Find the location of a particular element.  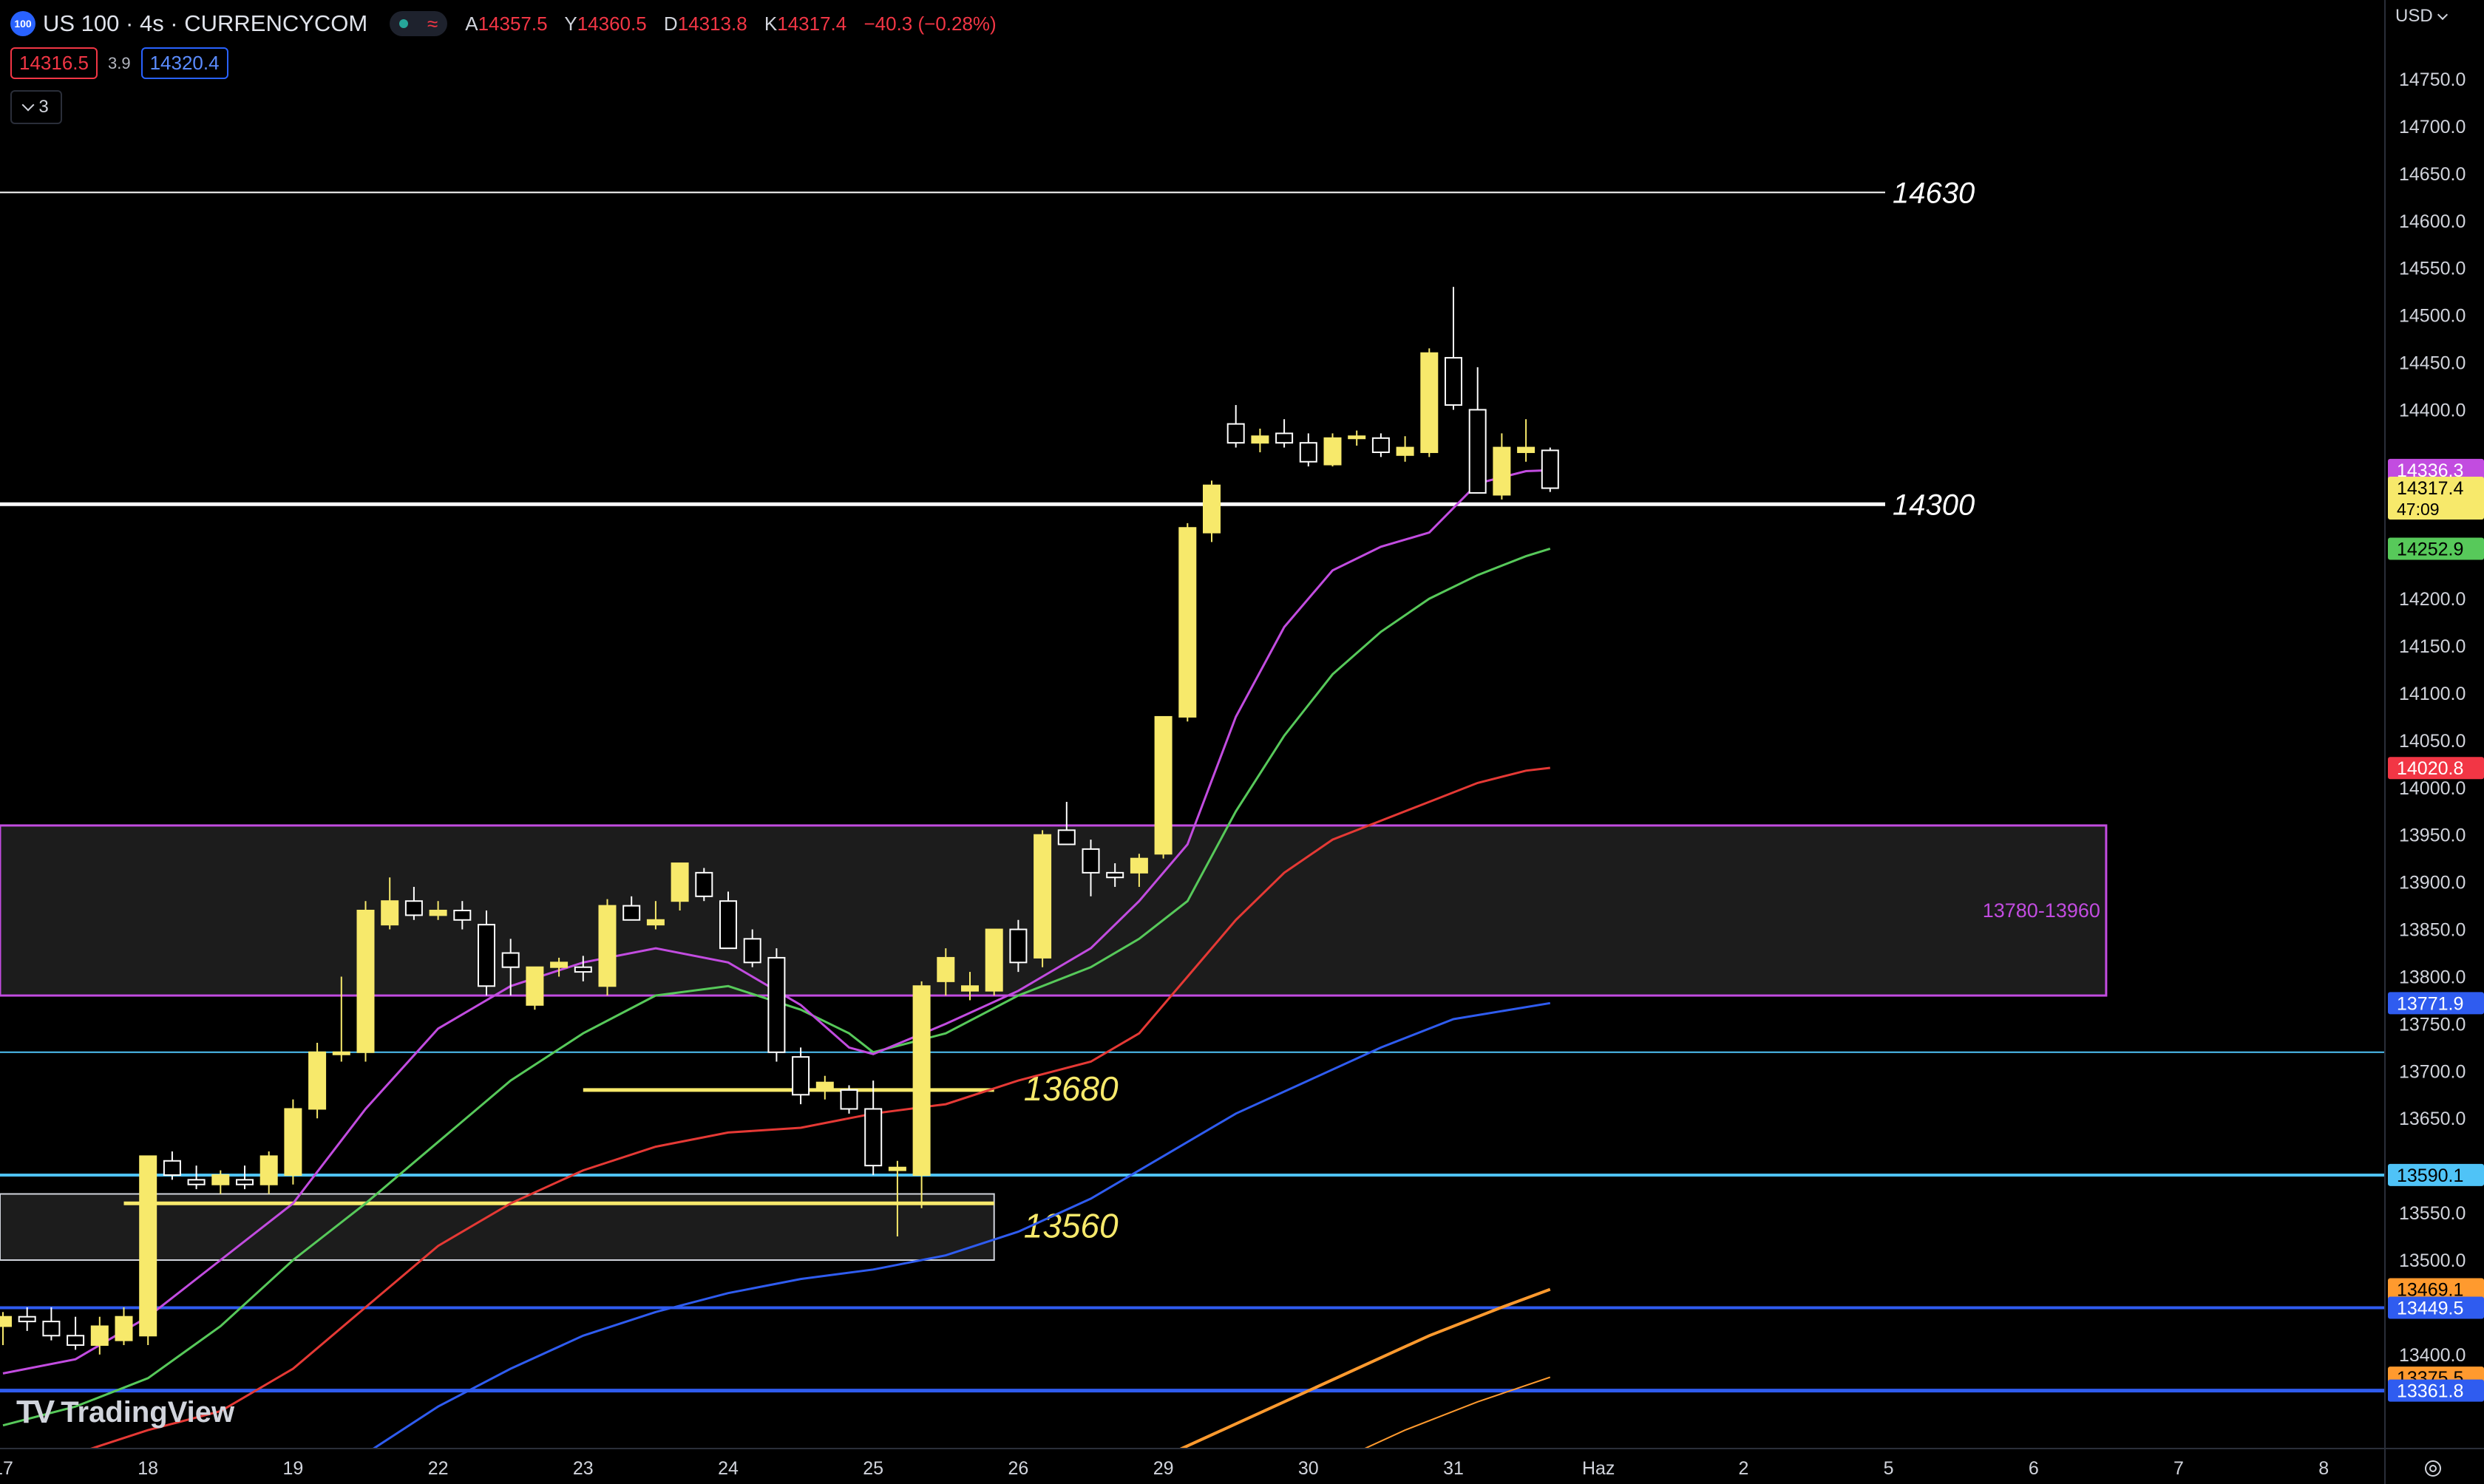

price-tag-countdown: 47:09 is located at coordinates (2418, 509).